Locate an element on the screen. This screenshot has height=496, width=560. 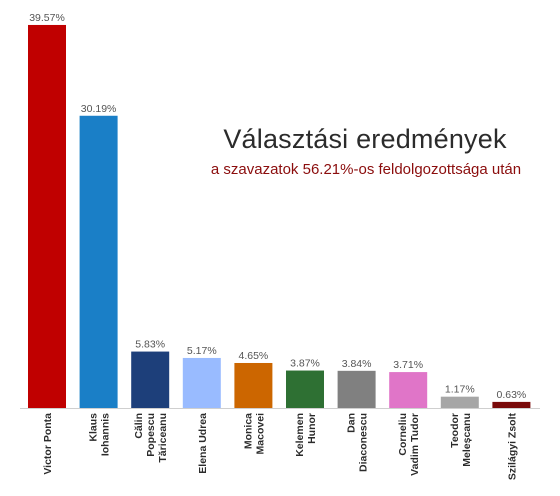
category-label-line: Klaus is located at coordinates (94, 427).